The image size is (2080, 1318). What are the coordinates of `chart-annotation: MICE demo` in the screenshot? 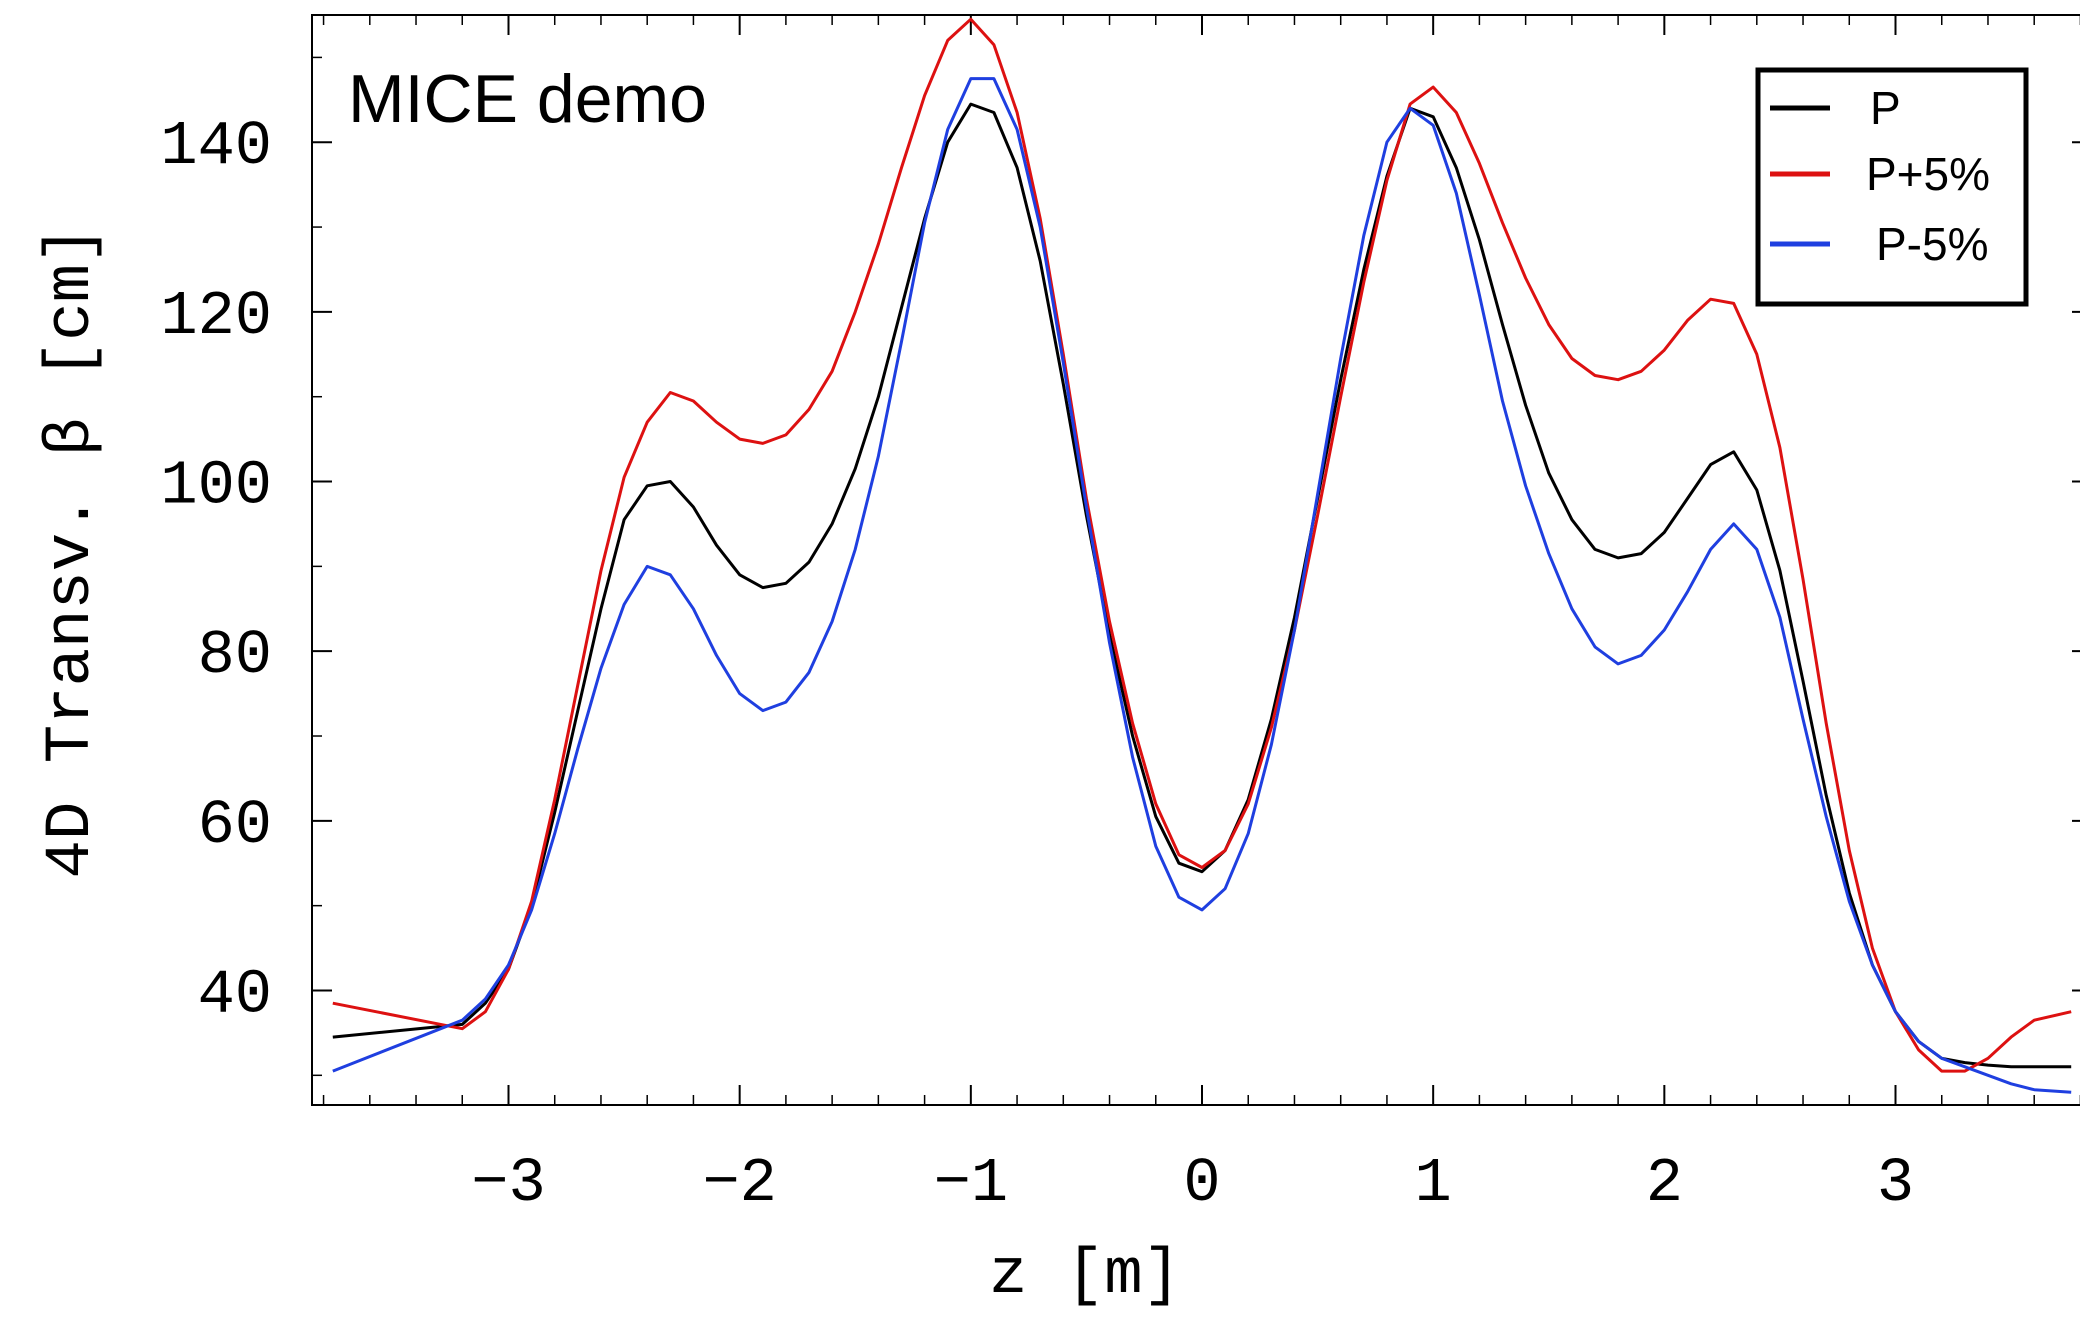 It's located at (527, 99).